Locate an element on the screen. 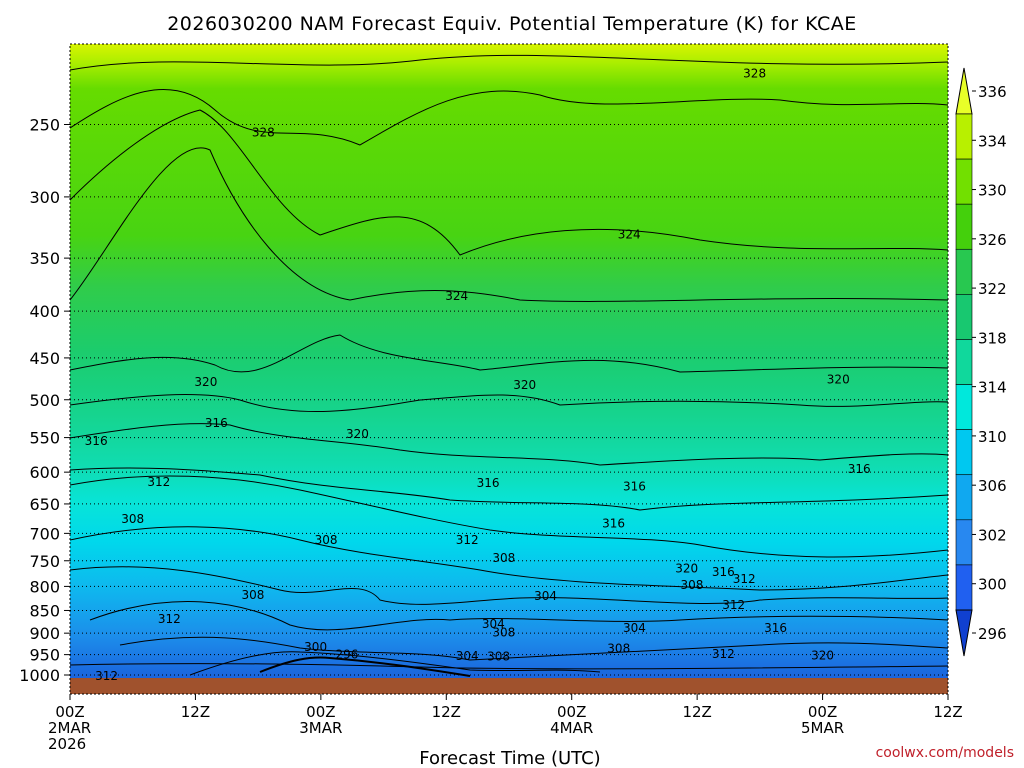 The image size is (1024, 768). y-tick-label: 550 is located at coordinates (44, 438).